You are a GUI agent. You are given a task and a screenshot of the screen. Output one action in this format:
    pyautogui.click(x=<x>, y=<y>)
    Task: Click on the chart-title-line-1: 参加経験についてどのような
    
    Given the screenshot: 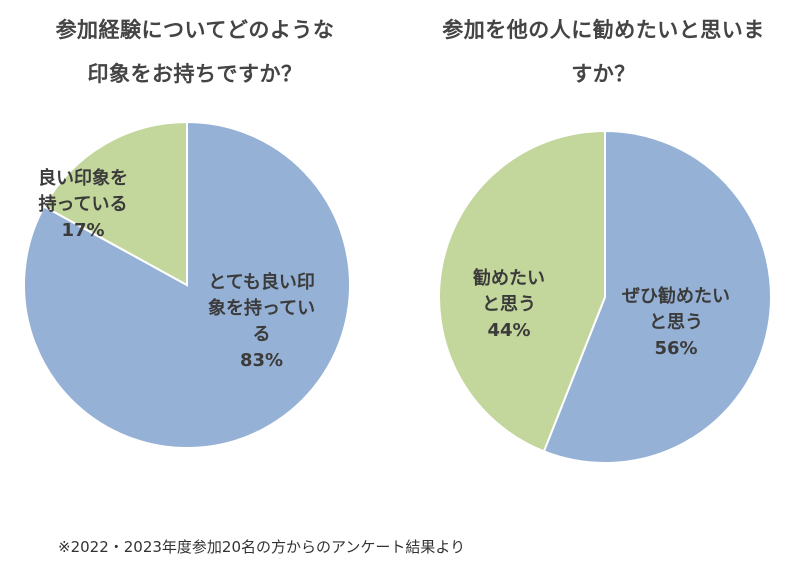 What is the action you would take?
    pyautogui.click(x=195, y=30)
    